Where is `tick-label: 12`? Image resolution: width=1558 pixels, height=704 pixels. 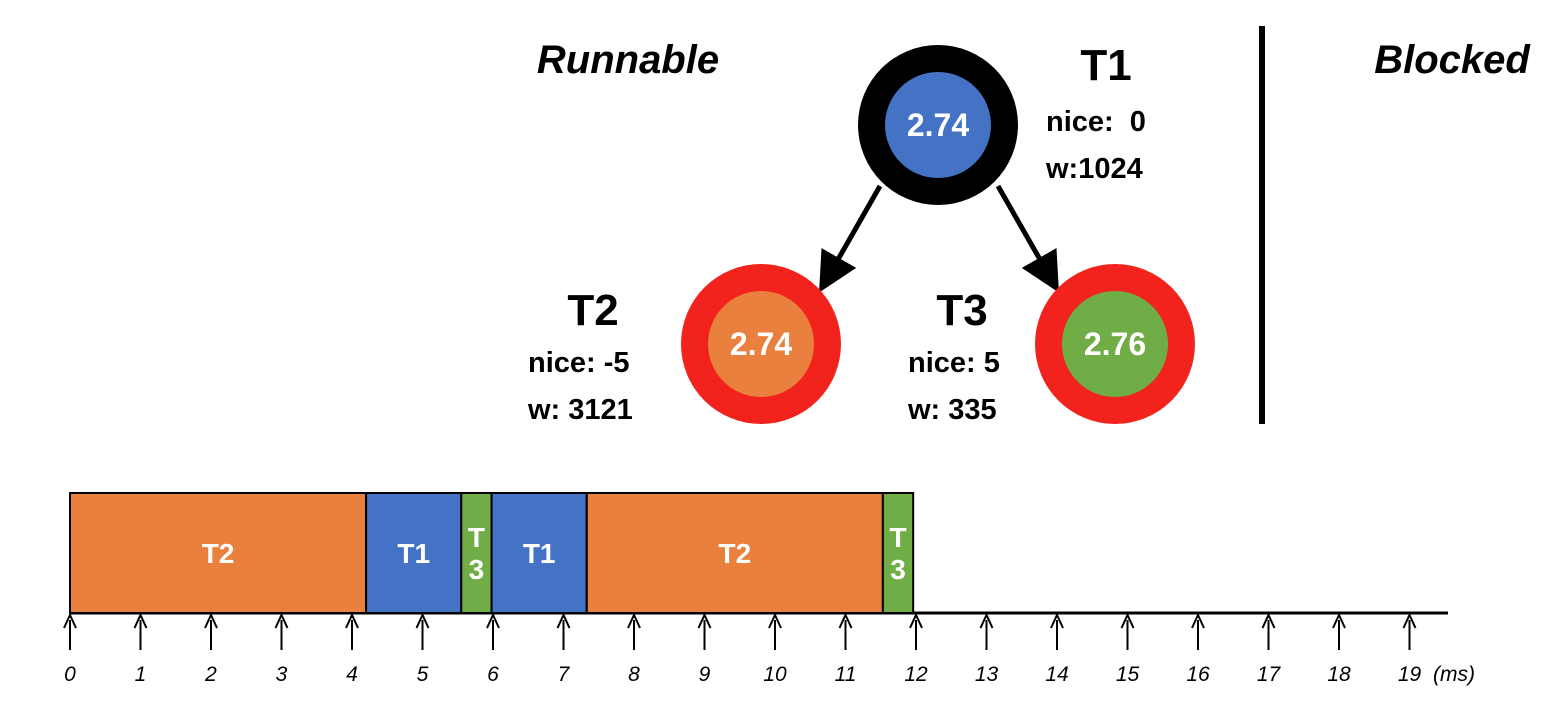 tick-label: 12 is located at coordinates (916, 674).